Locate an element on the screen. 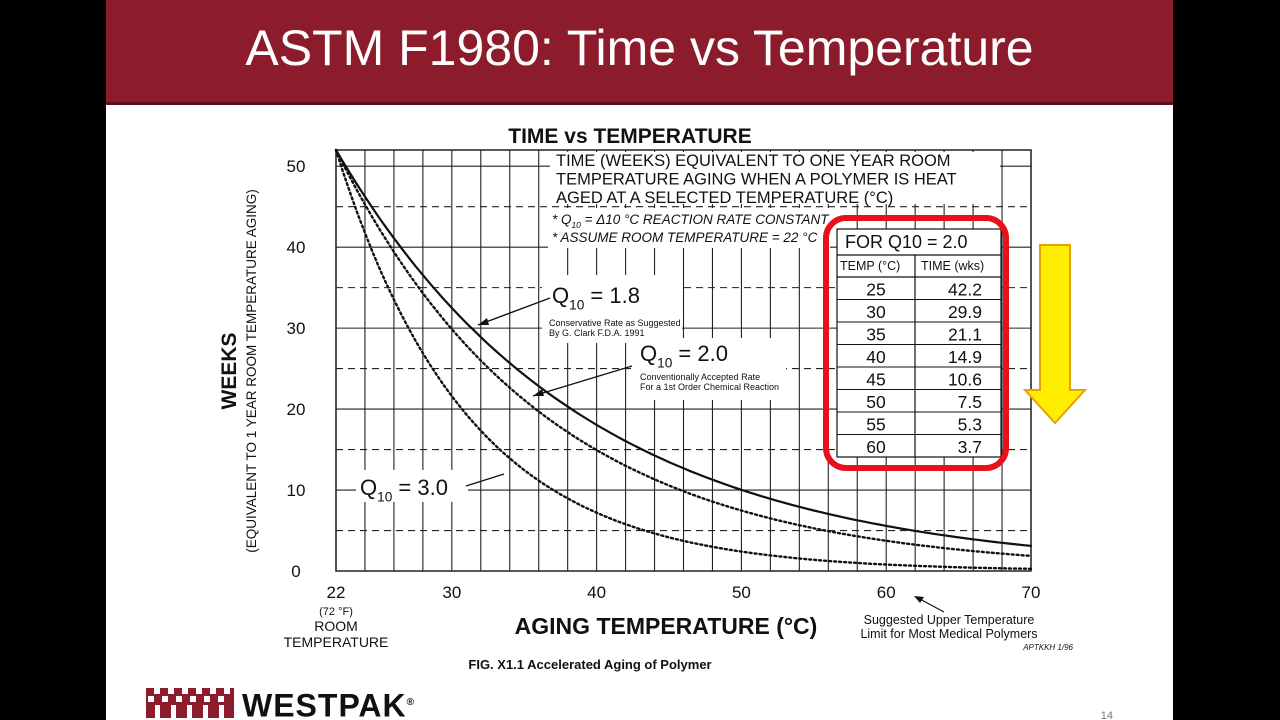 Image resolution: width=1280 pixels, height=720 pixels. x-tick-label: 60 is located at coordinates (886, 592).